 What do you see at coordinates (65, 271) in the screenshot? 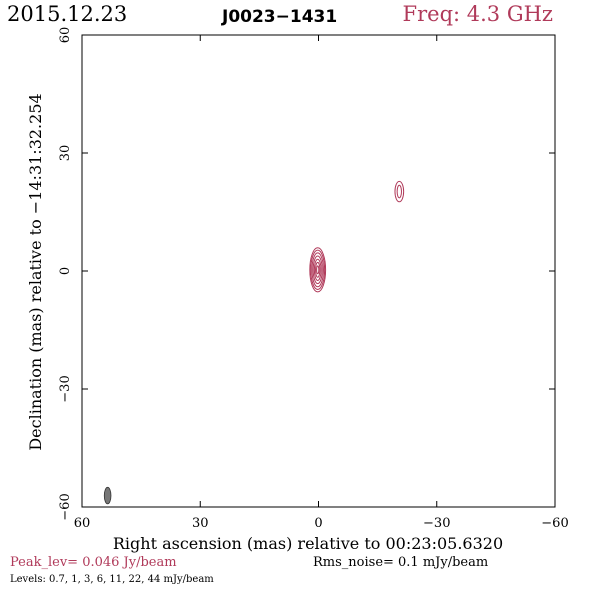
I see `y-tick-label: 0` at bounding box center [65, 271].